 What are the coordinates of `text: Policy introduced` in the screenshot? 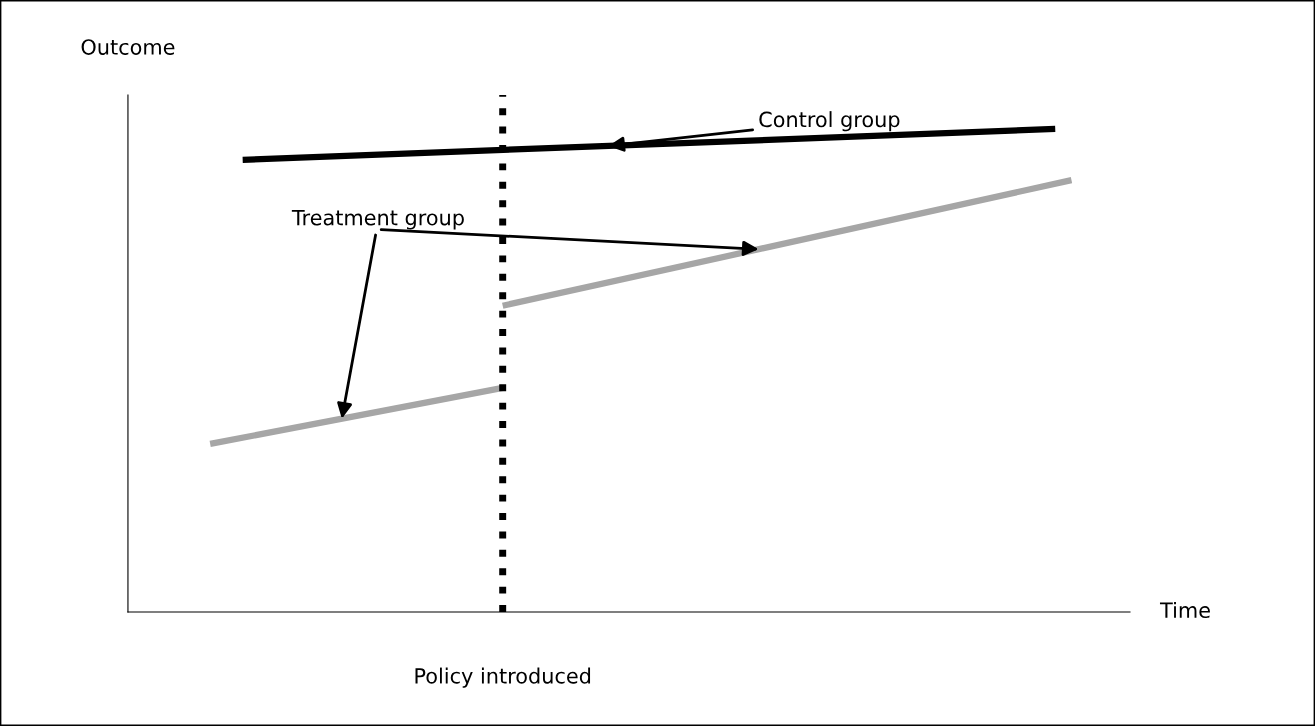 It's located at (503, 677).